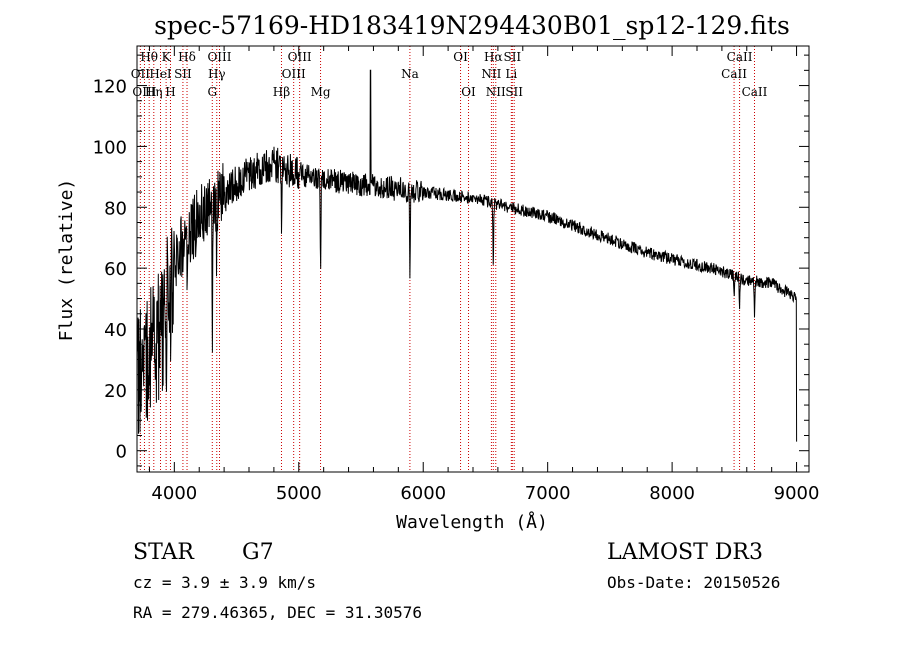 This screenshot has width=900, height=649. What do you see at coordinates (225, 582) in the screenshot?
I see `velocity-readout: cz = 3.9 ± 3.9 km/s` at bounding box center [225, 582].